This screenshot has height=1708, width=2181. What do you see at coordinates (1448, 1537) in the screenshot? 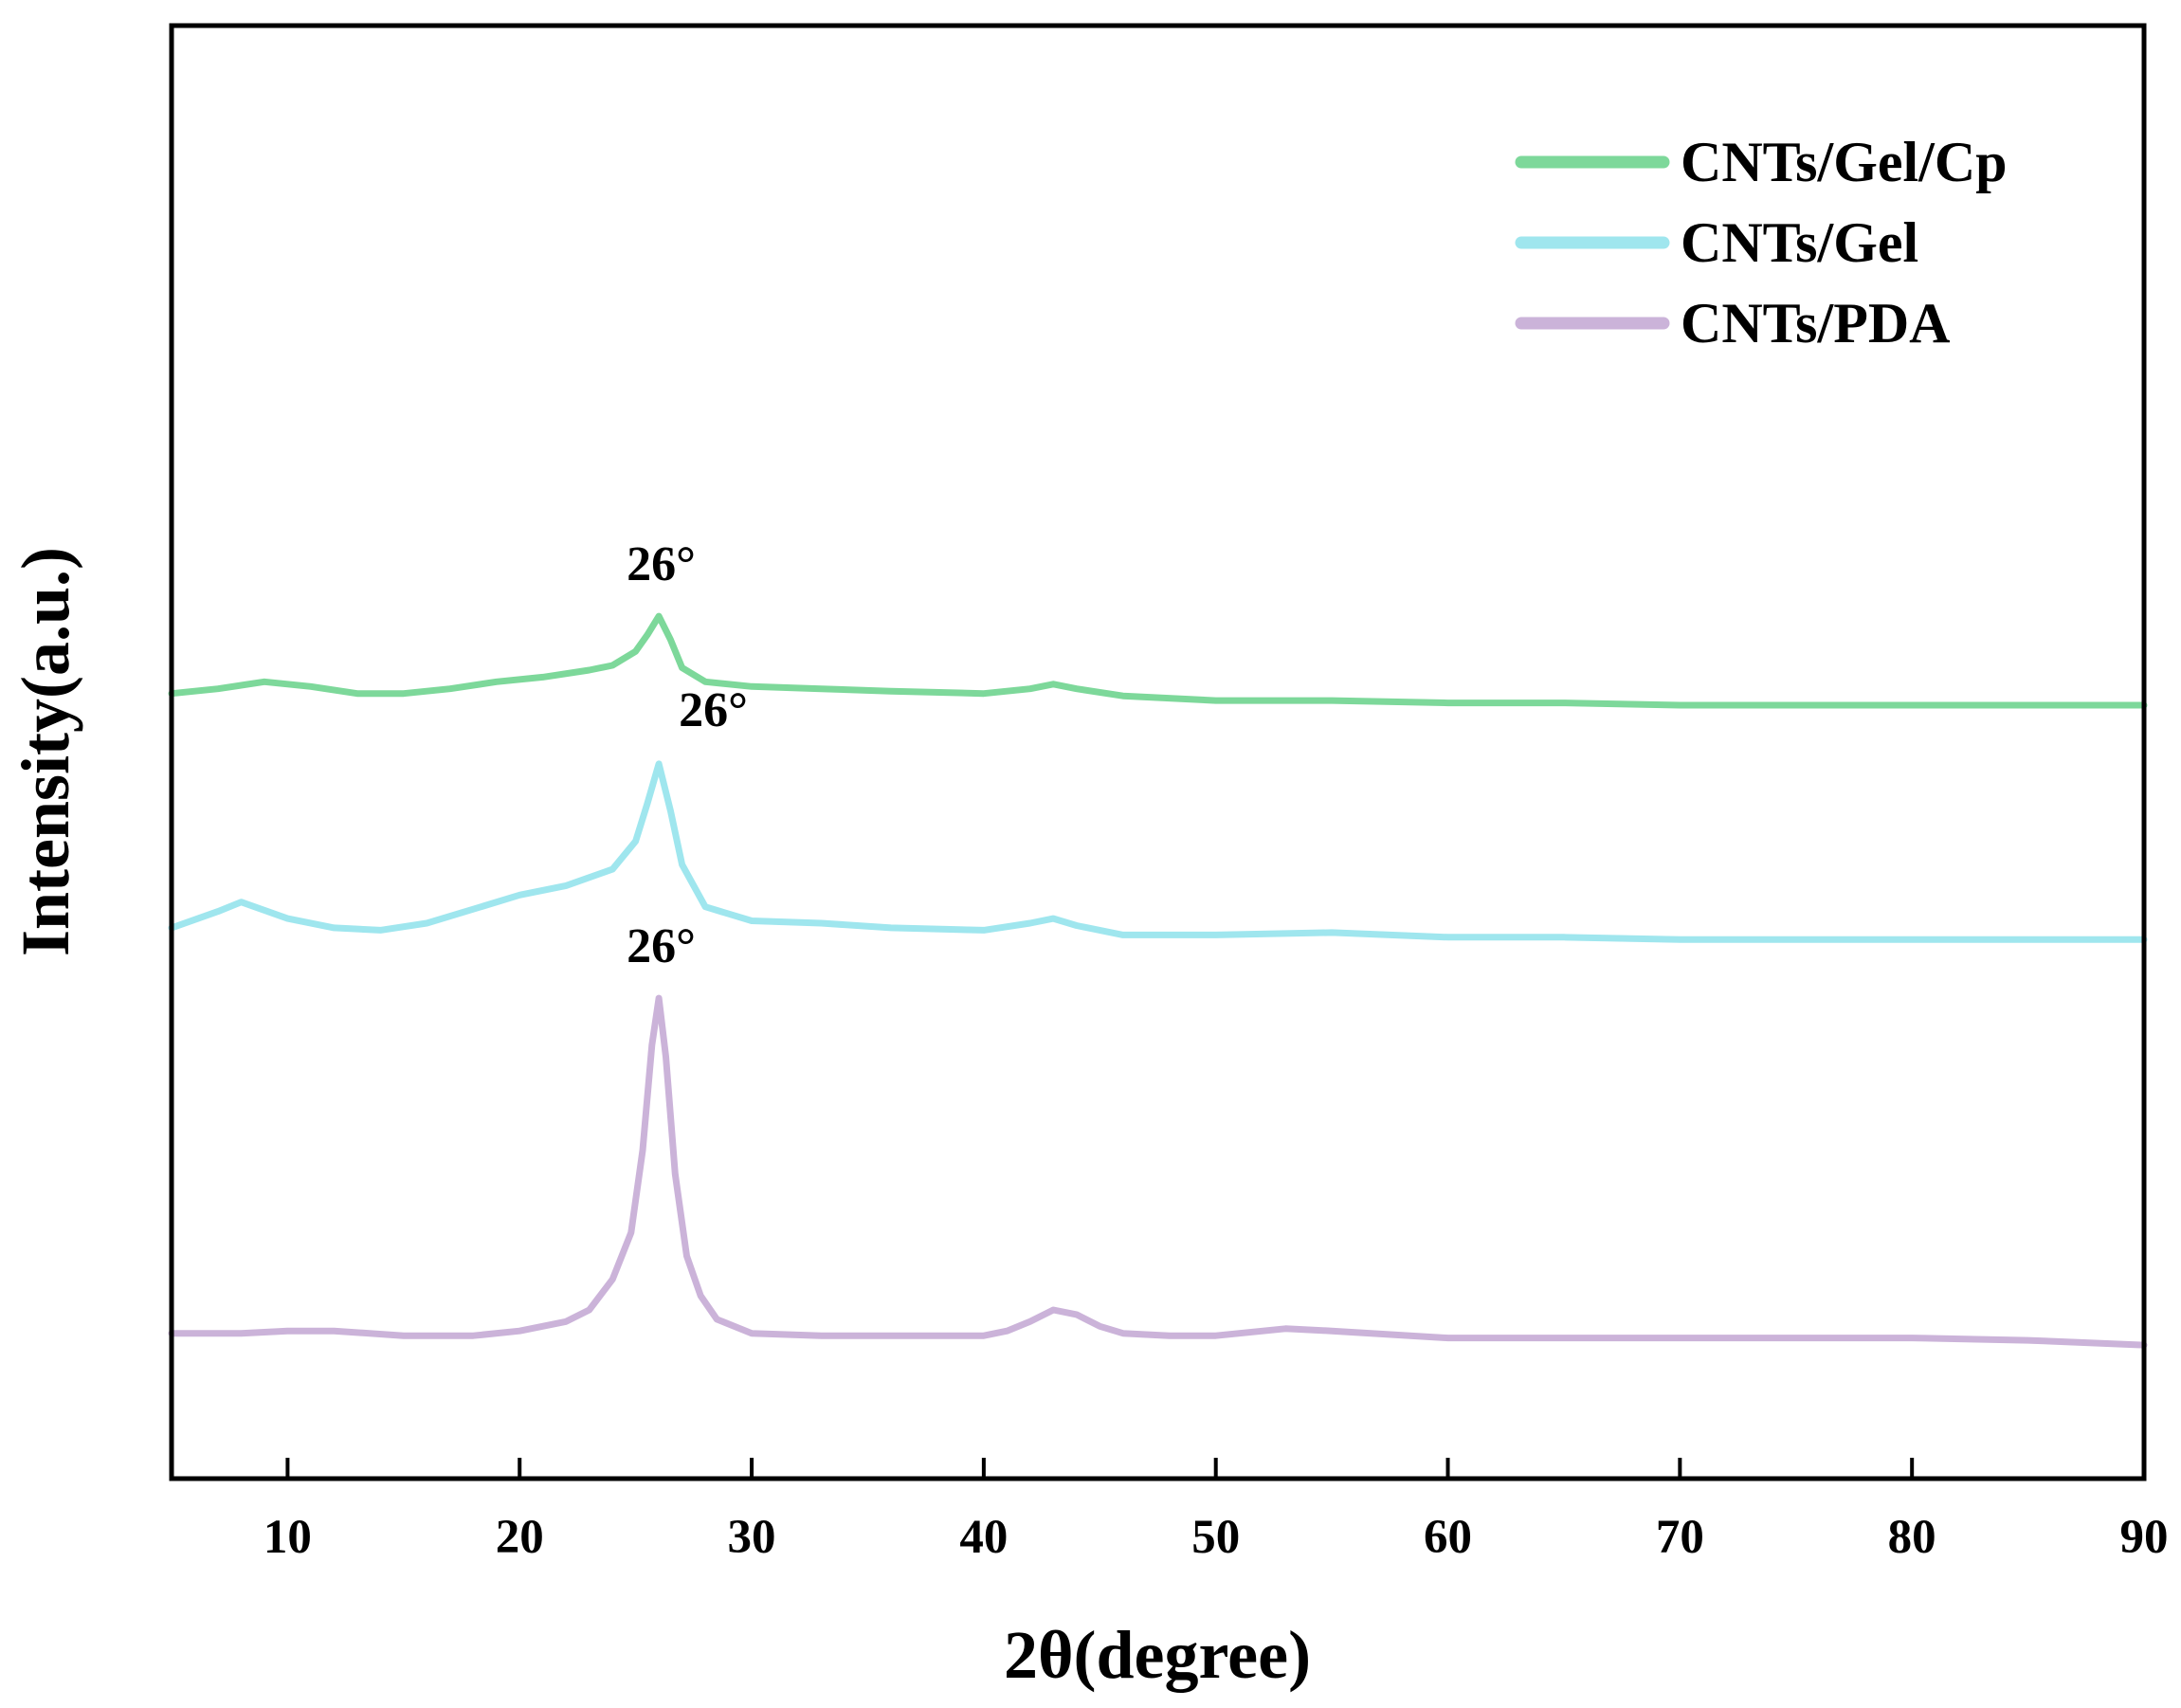
I see `x-tick-label: 60` at bounding box center [1448, 1537].